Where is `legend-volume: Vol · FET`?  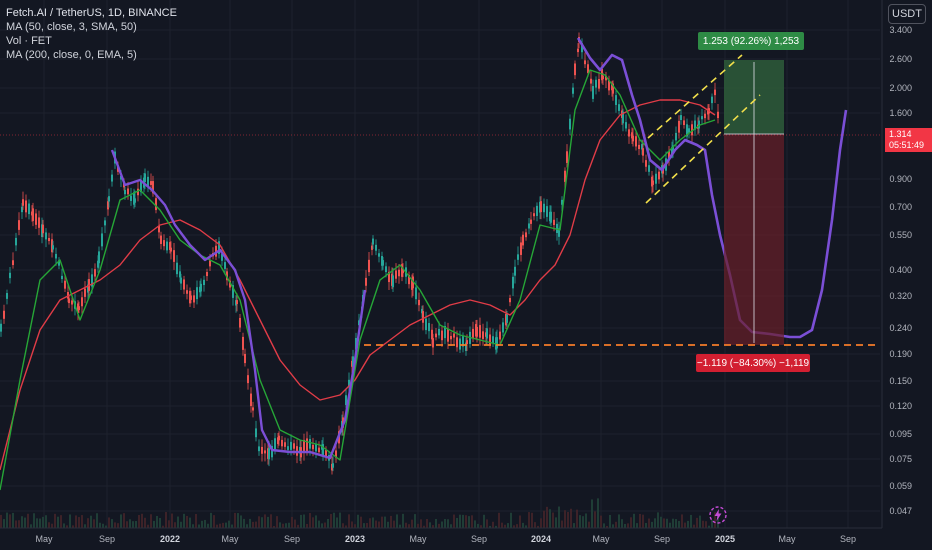 legend-volume: Vol · FET is located at coordinates (29, 41).